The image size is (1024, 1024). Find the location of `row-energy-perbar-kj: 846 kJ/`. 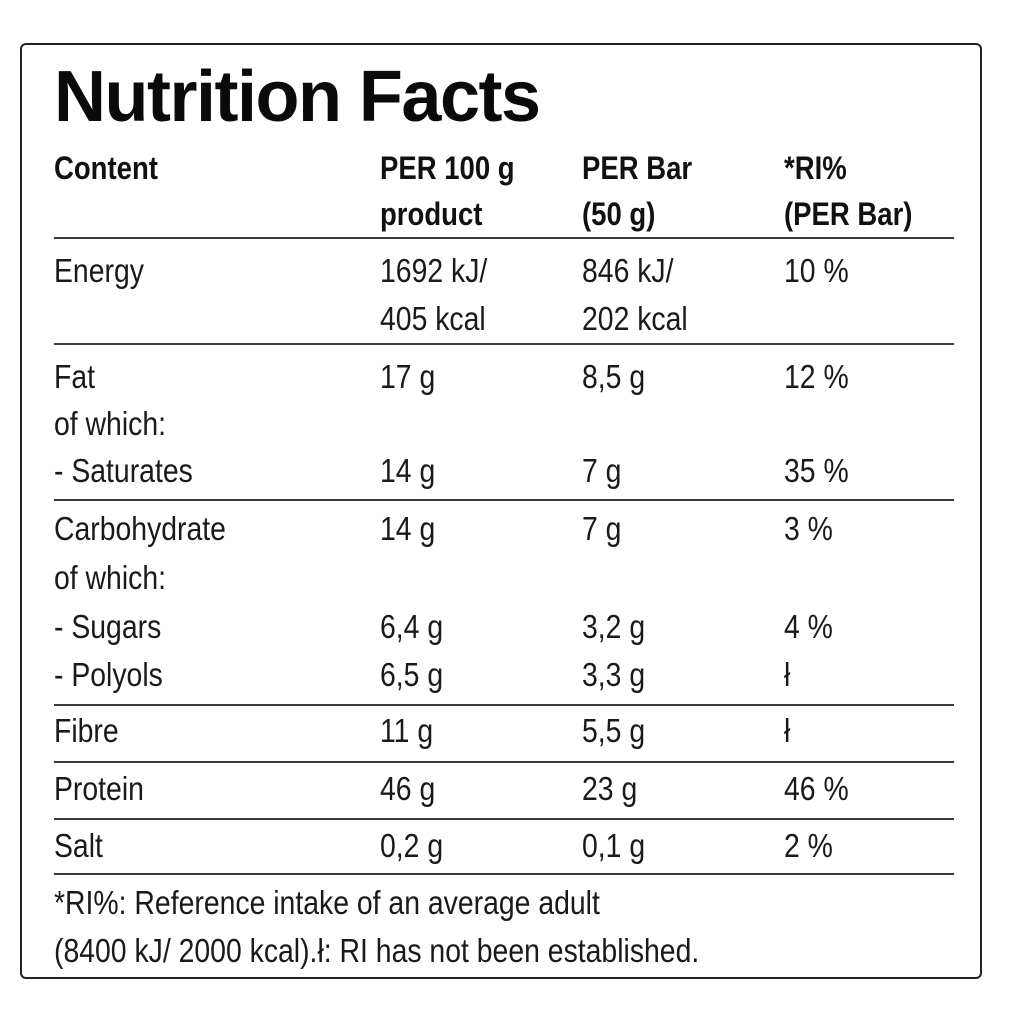

row-energy-perbar-kj: 846 kJ/ is located at coordinates (628, 270).